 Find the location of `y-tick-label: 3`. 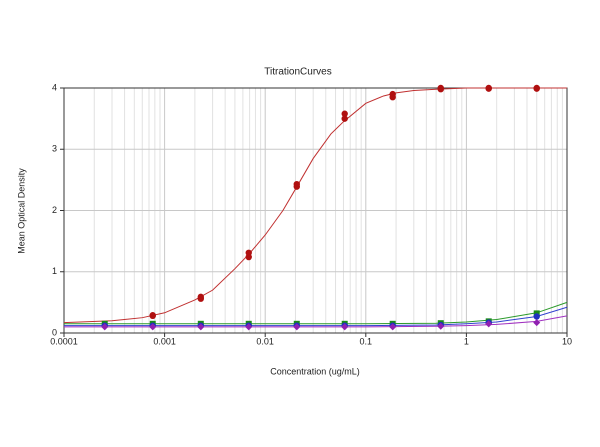

y-tick-label: 3 is located at coordinates (54, 149).